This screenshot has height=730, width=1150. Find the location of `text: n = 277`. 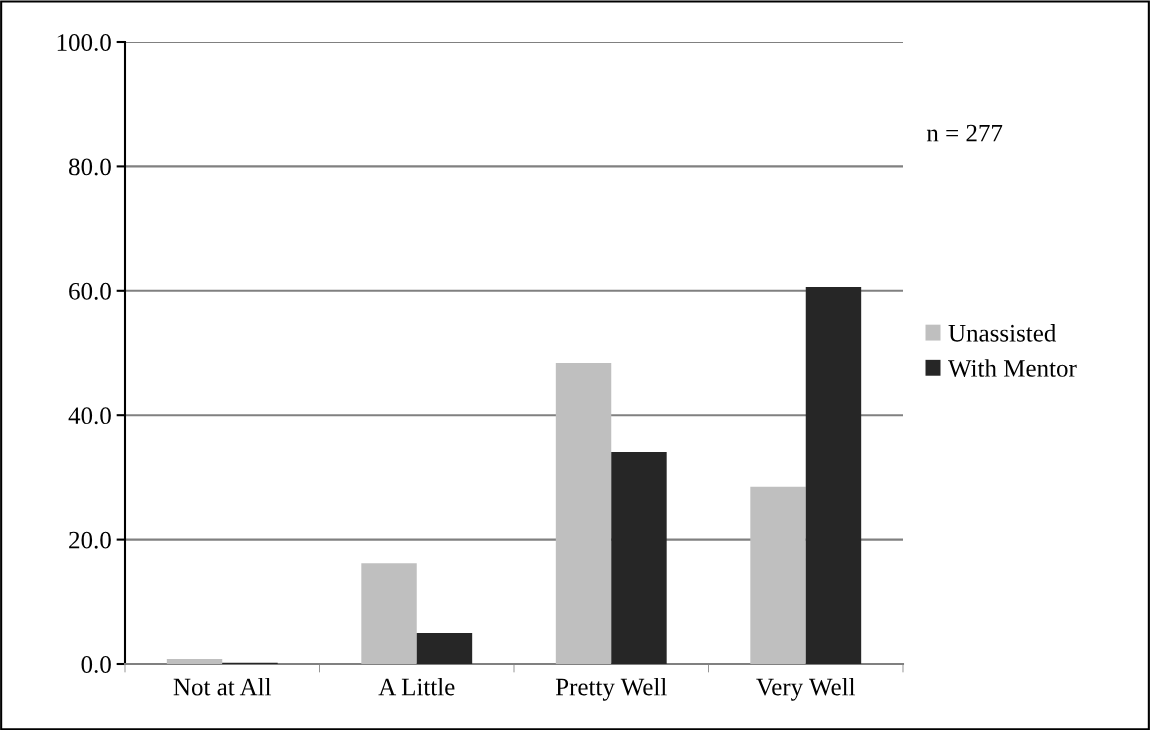

text: n = 277 is located at coordinates (964, 133).